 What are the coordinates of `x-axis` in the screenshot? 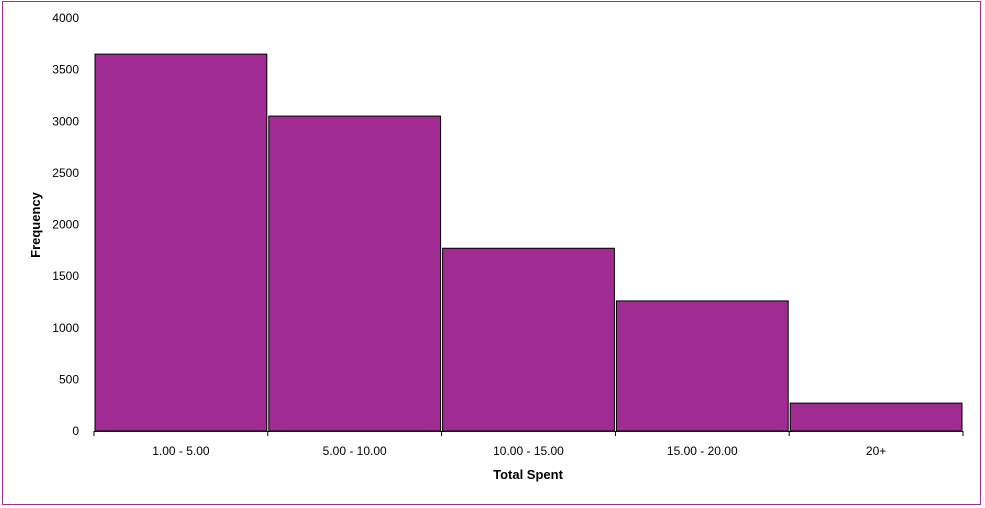 It's located at (528, 433).